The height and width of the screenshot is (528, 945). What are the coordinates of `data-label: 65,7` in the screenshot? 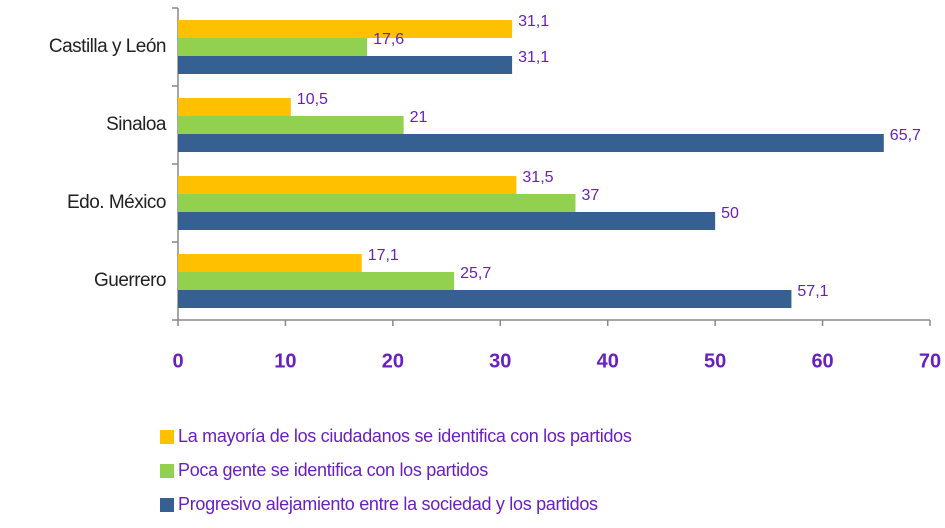 It's located at (905, 135).